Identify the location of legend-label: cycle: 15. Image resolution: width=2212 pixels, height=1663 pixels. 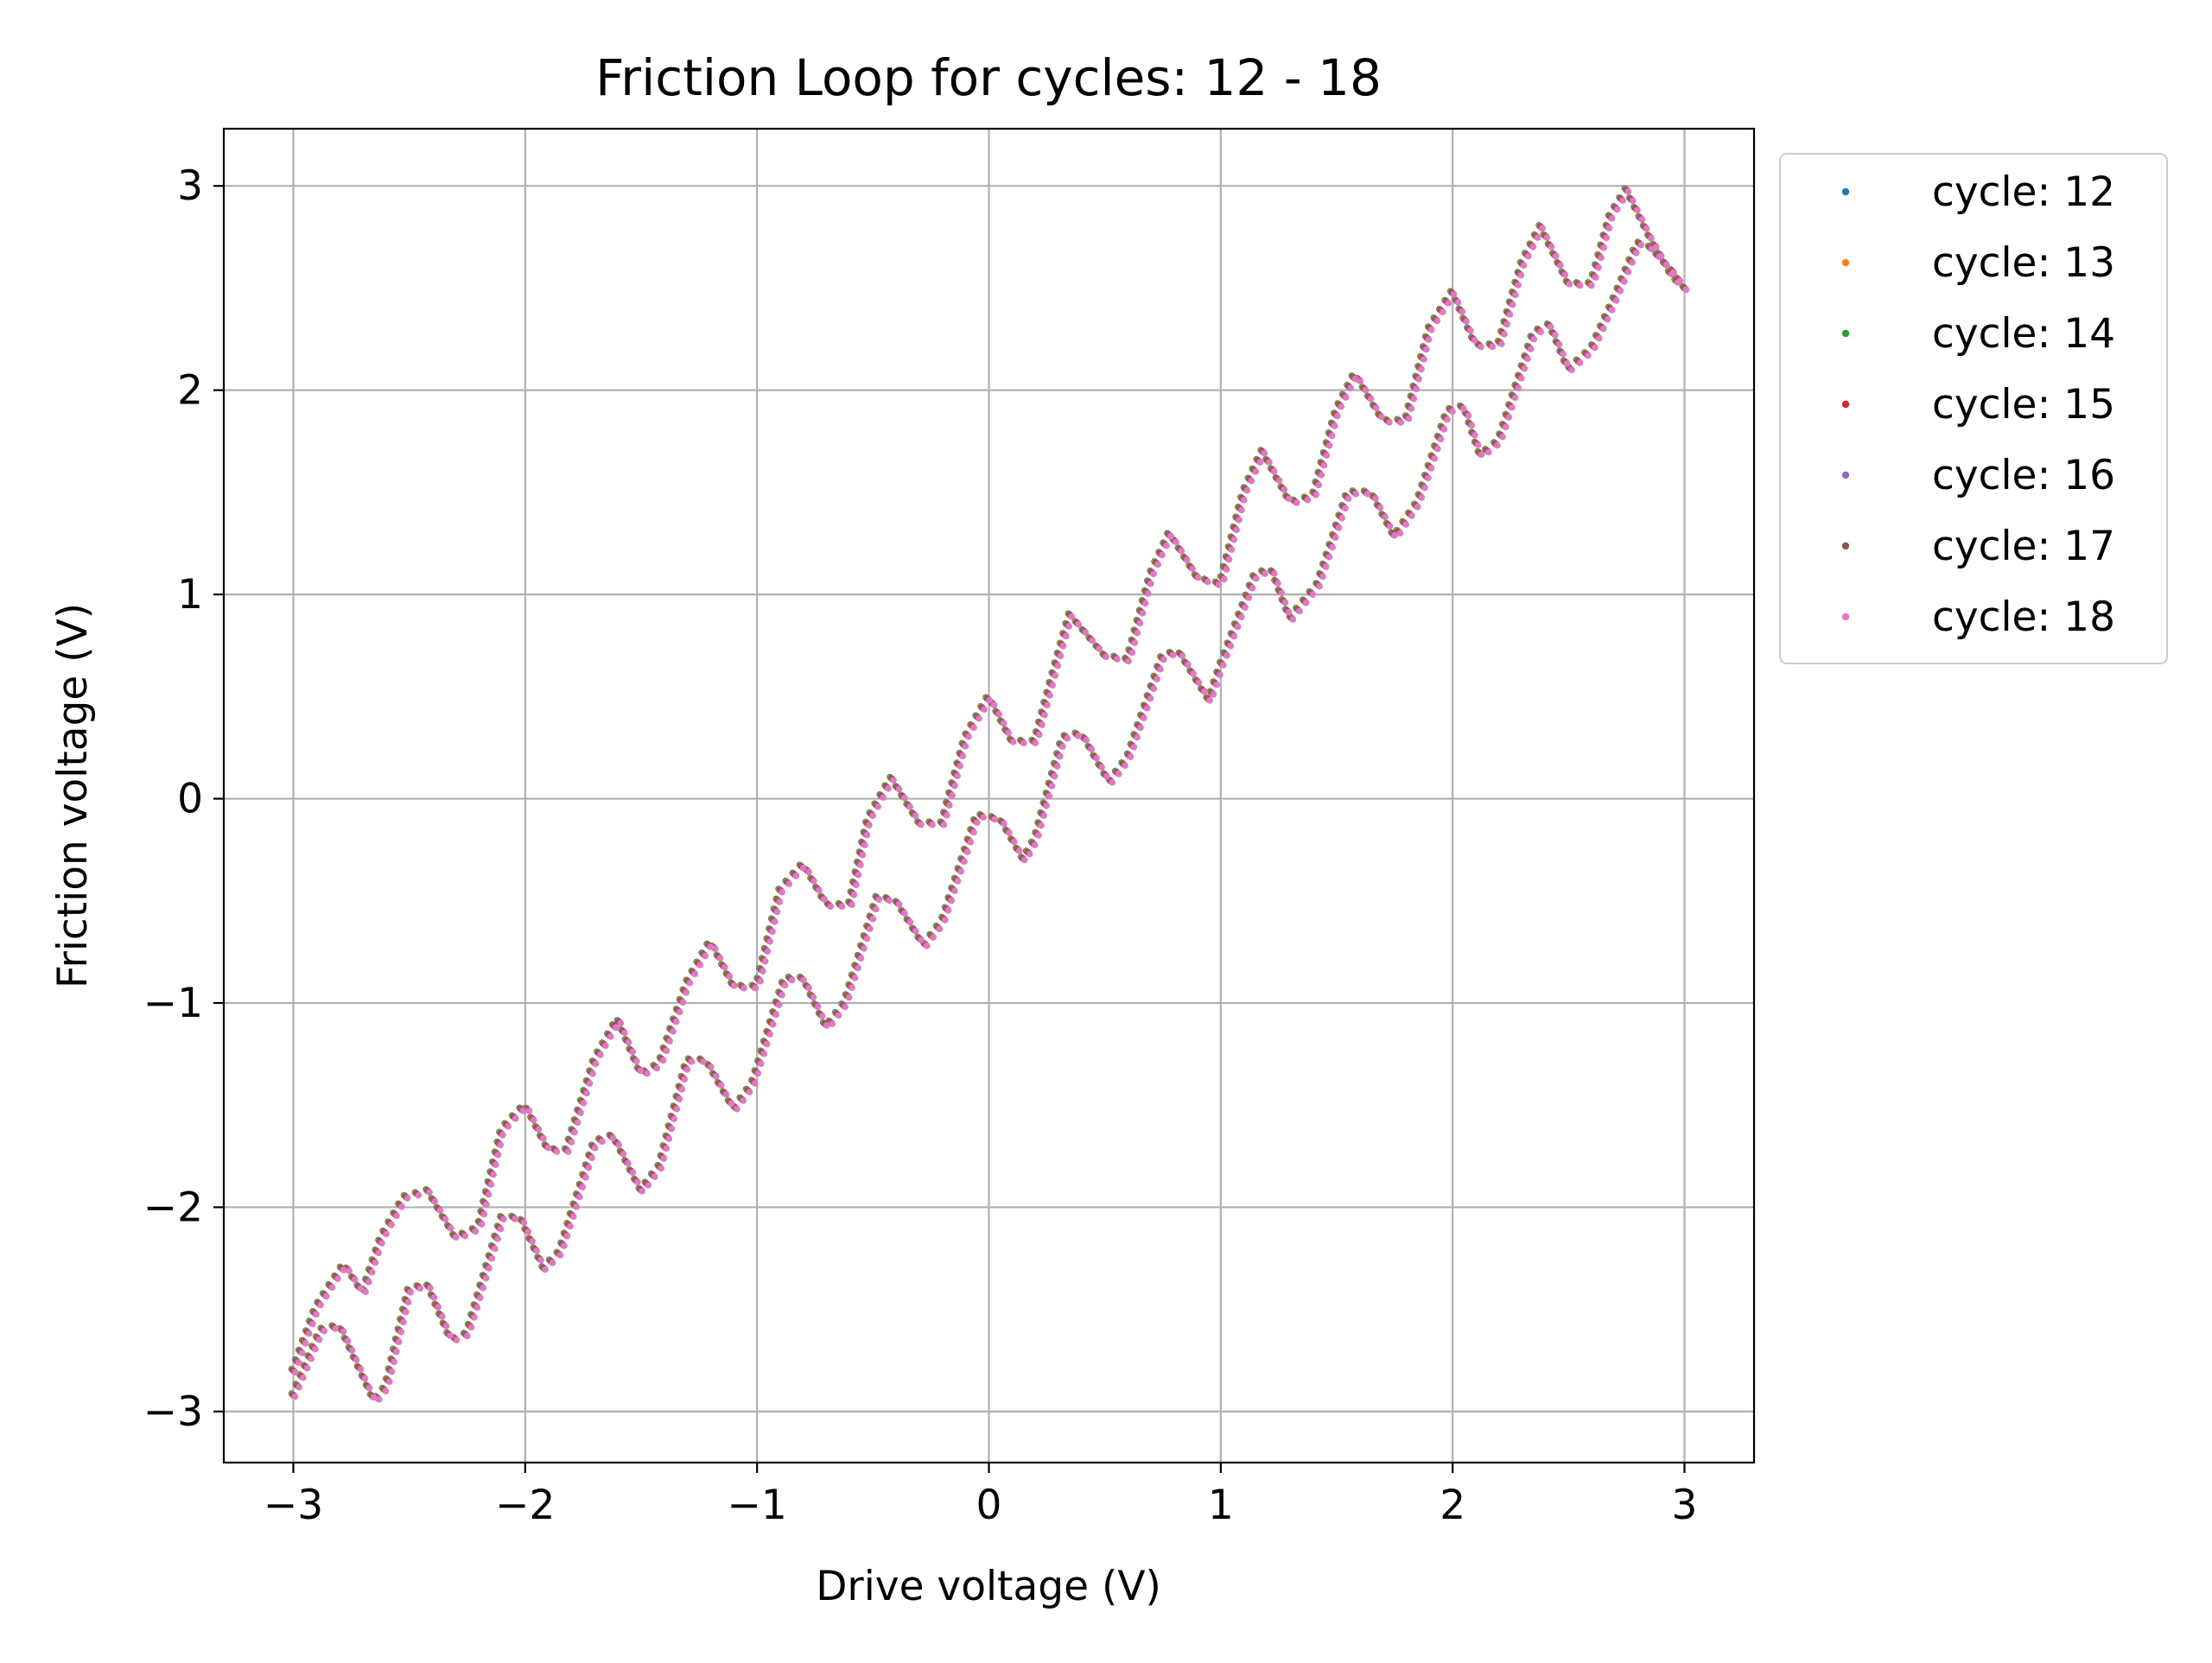
(2024, 405).